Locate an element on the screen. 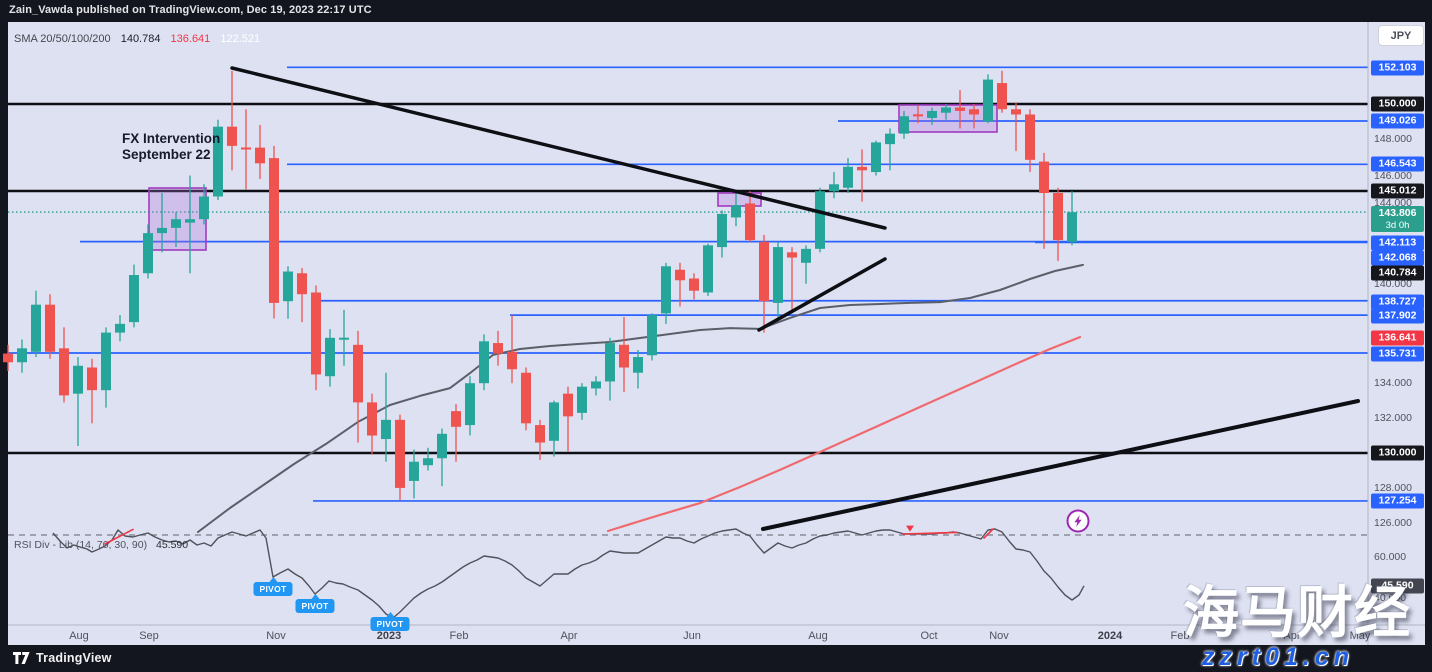 This screenshot has width=1432, height=672. footer-bar is located at coordinates (716, 658).